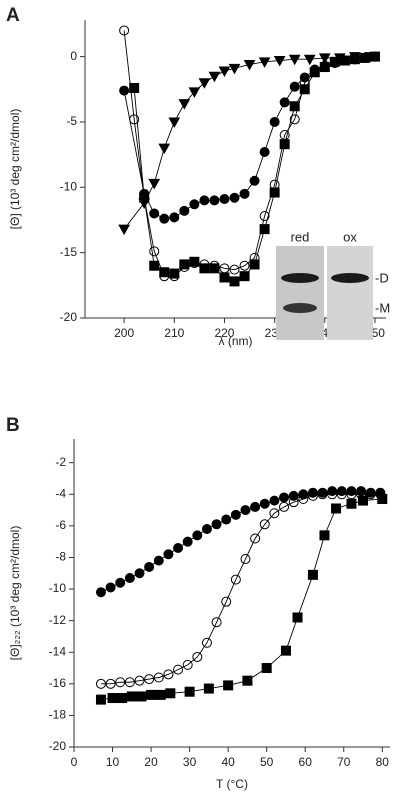 This screenshot has height=804, width=405. Describe the element at coordinates (113, 762) in the screenshot. I see `x-tick-label: 10` at that location.